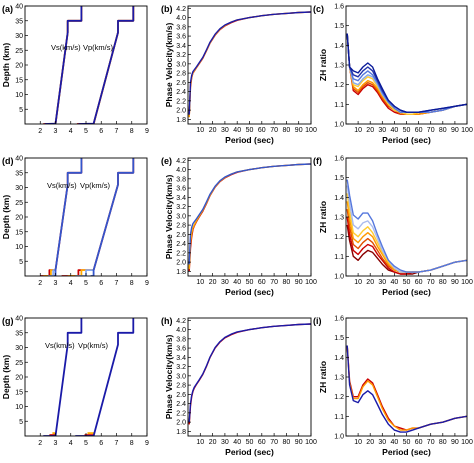  What do you see at coordinates (21, 262) in the screenshot?
I see `y-tick-label: 5` at bounding box center [21, 262].